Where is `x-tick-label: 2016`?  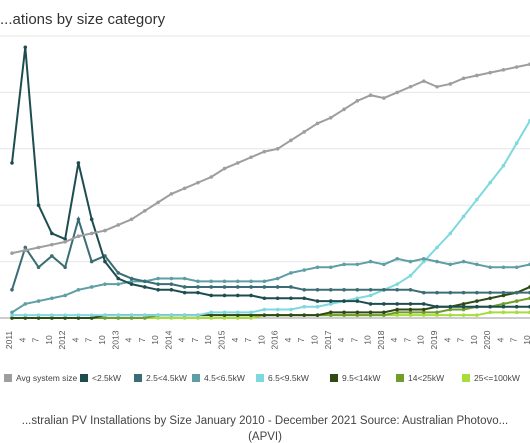 x-tick-label: 2016 is located at coordinates (275, 339).